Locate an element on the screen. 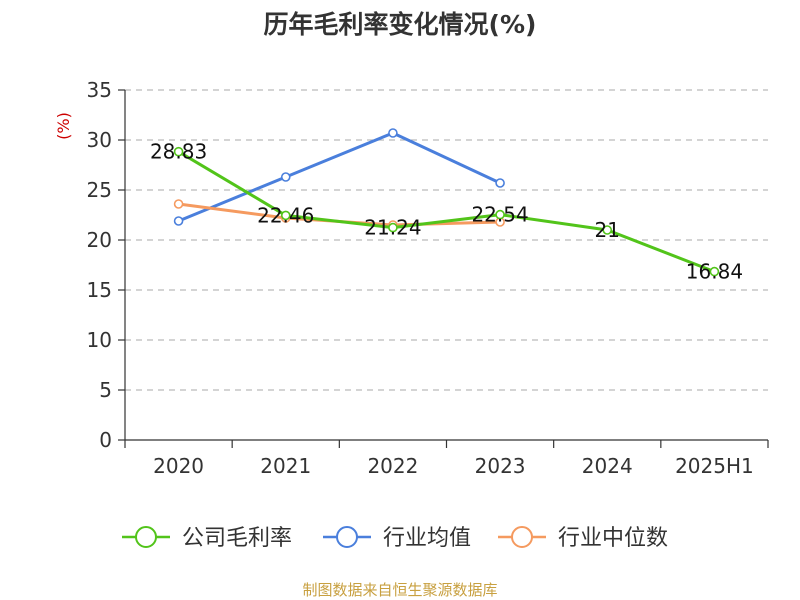 This screenshot has height=600, width=800. y-tick-label-0: 0 is located at coordinates (105, 440).